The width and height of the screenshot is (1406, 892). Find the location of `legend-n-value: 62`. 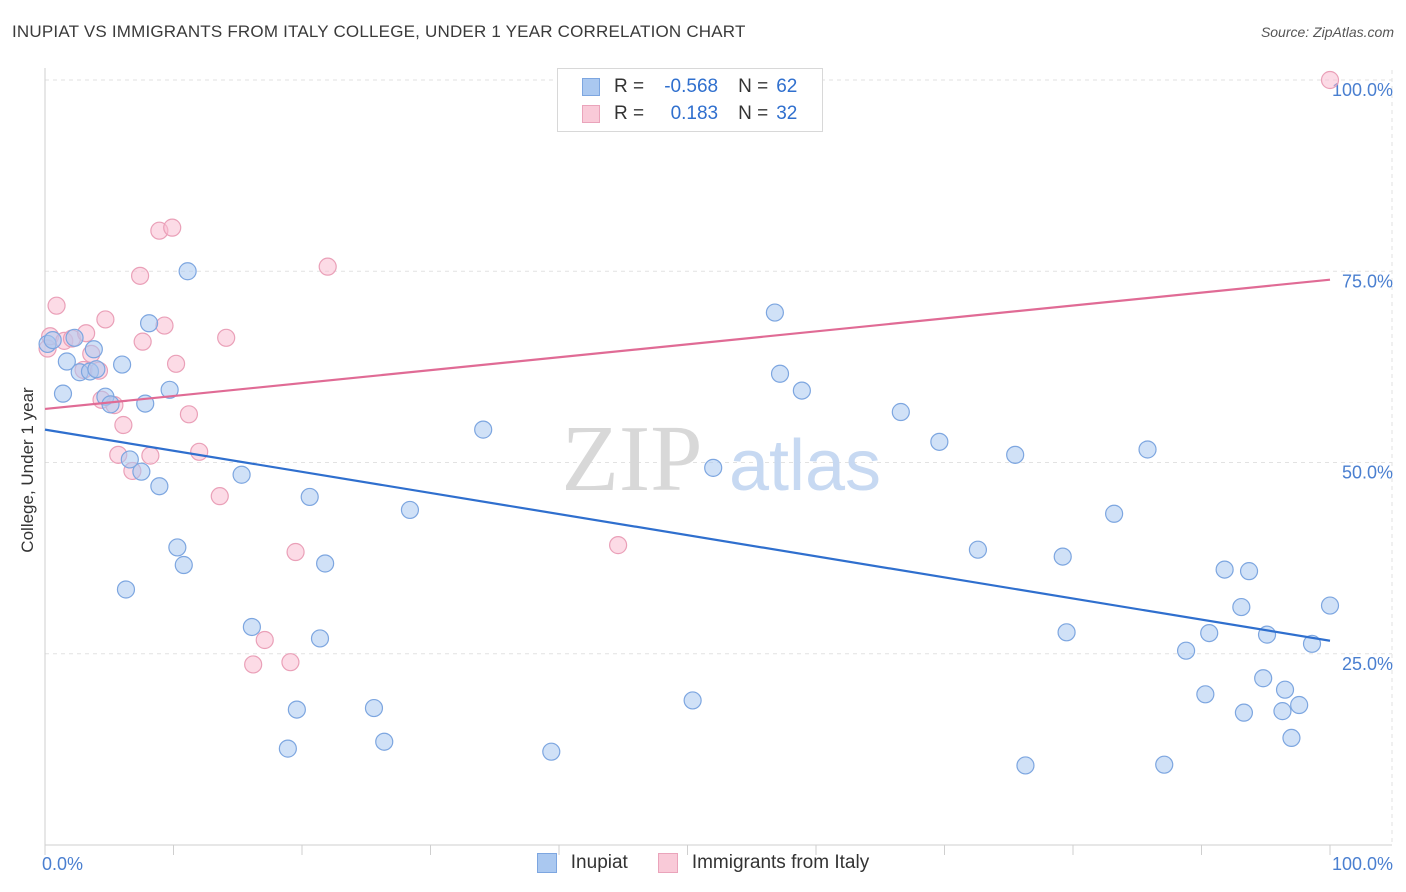

legend-n-value: 62 is located at coordinates (787, 86).